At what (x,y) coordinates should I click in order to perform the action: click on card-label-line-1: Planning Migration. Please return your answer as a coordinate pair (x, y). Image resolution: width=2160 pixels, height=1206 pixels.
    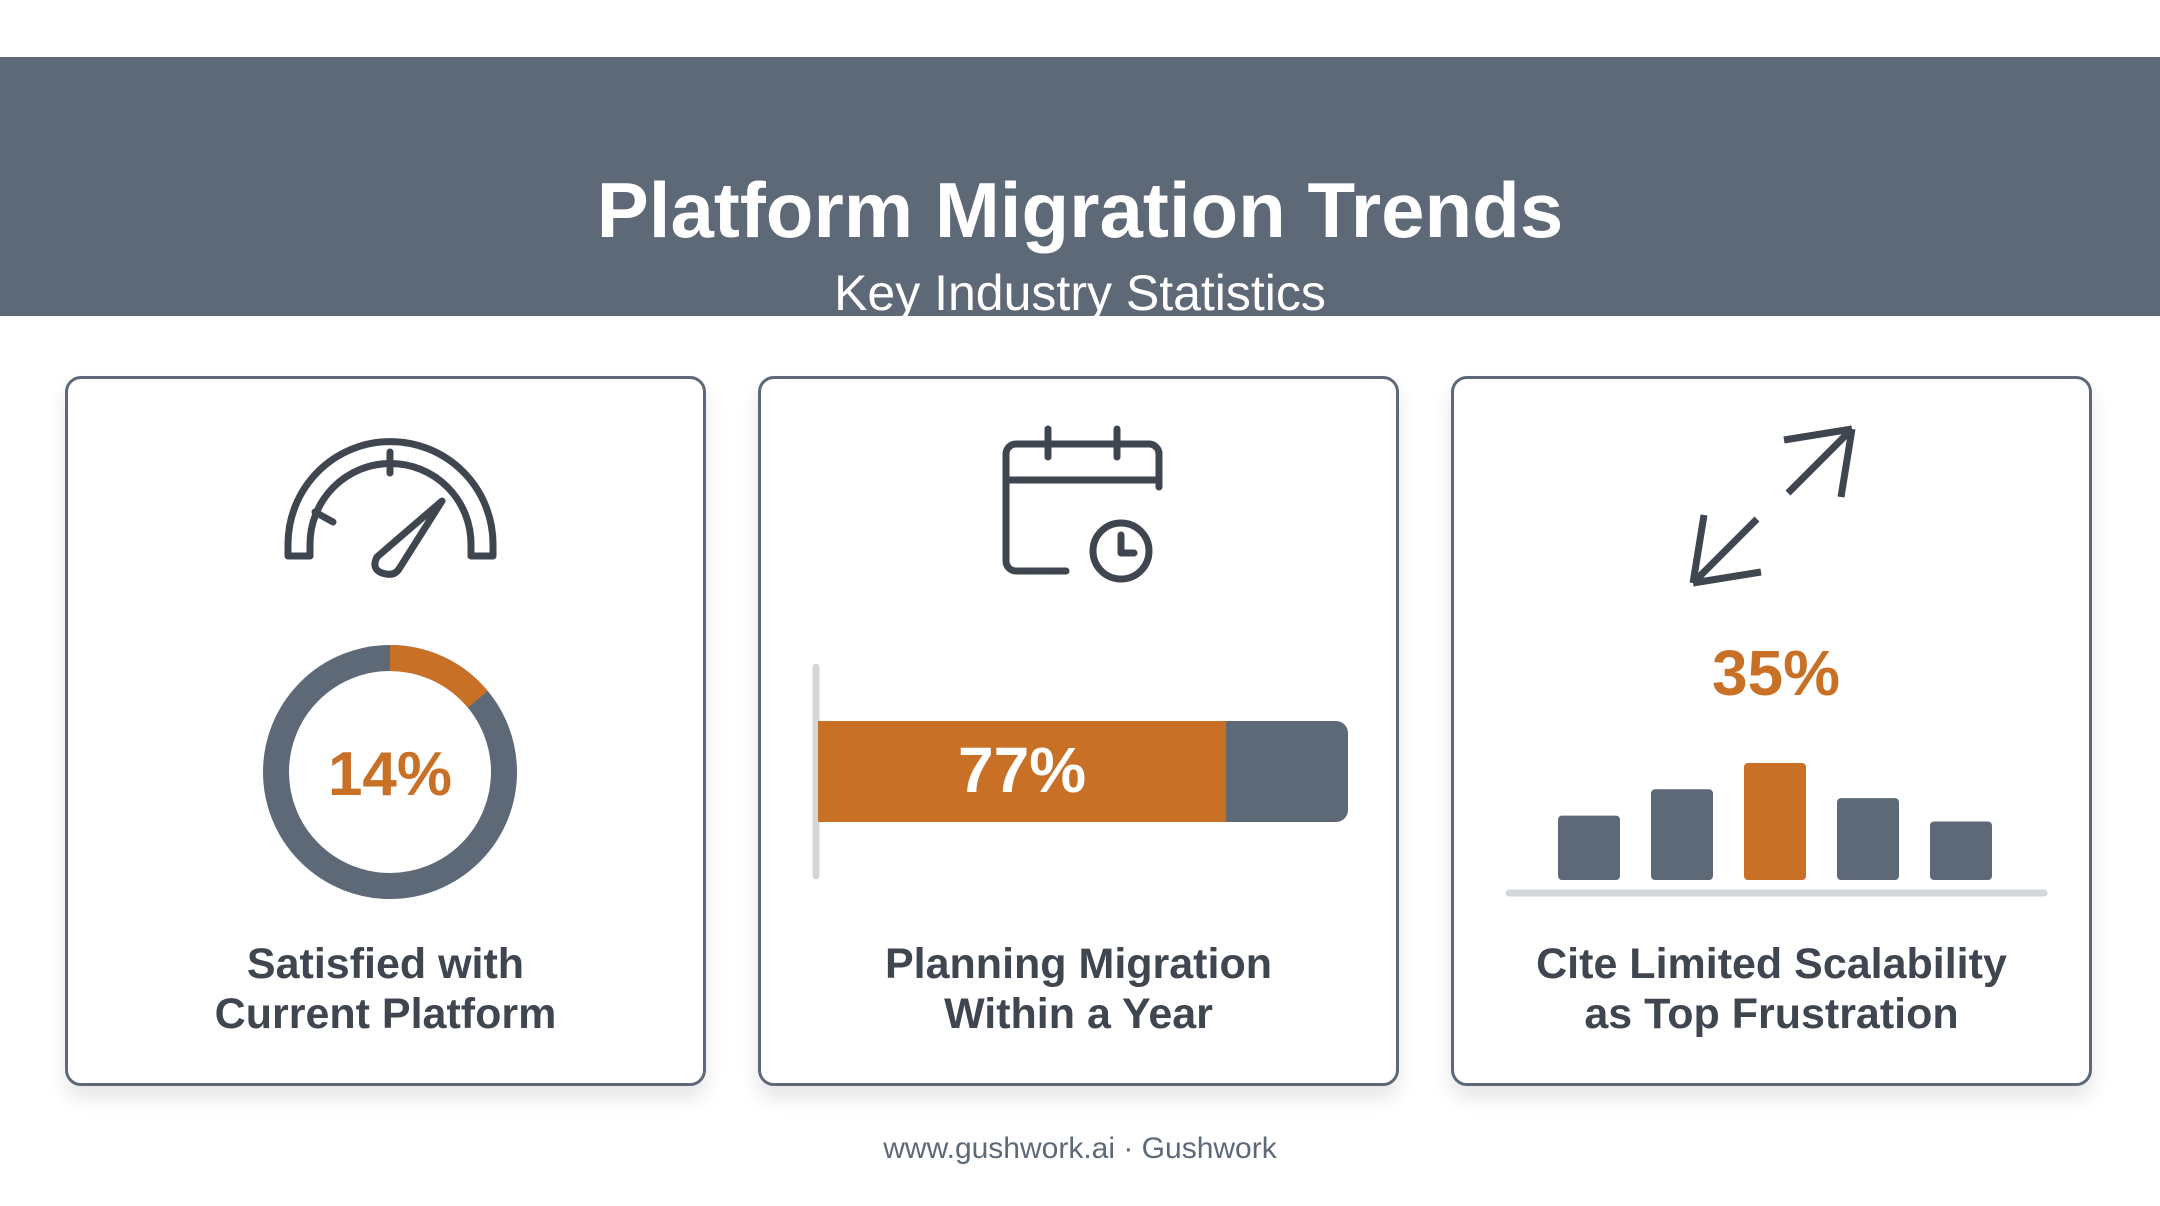
    Looking at the image, I should click on (1078, 964).